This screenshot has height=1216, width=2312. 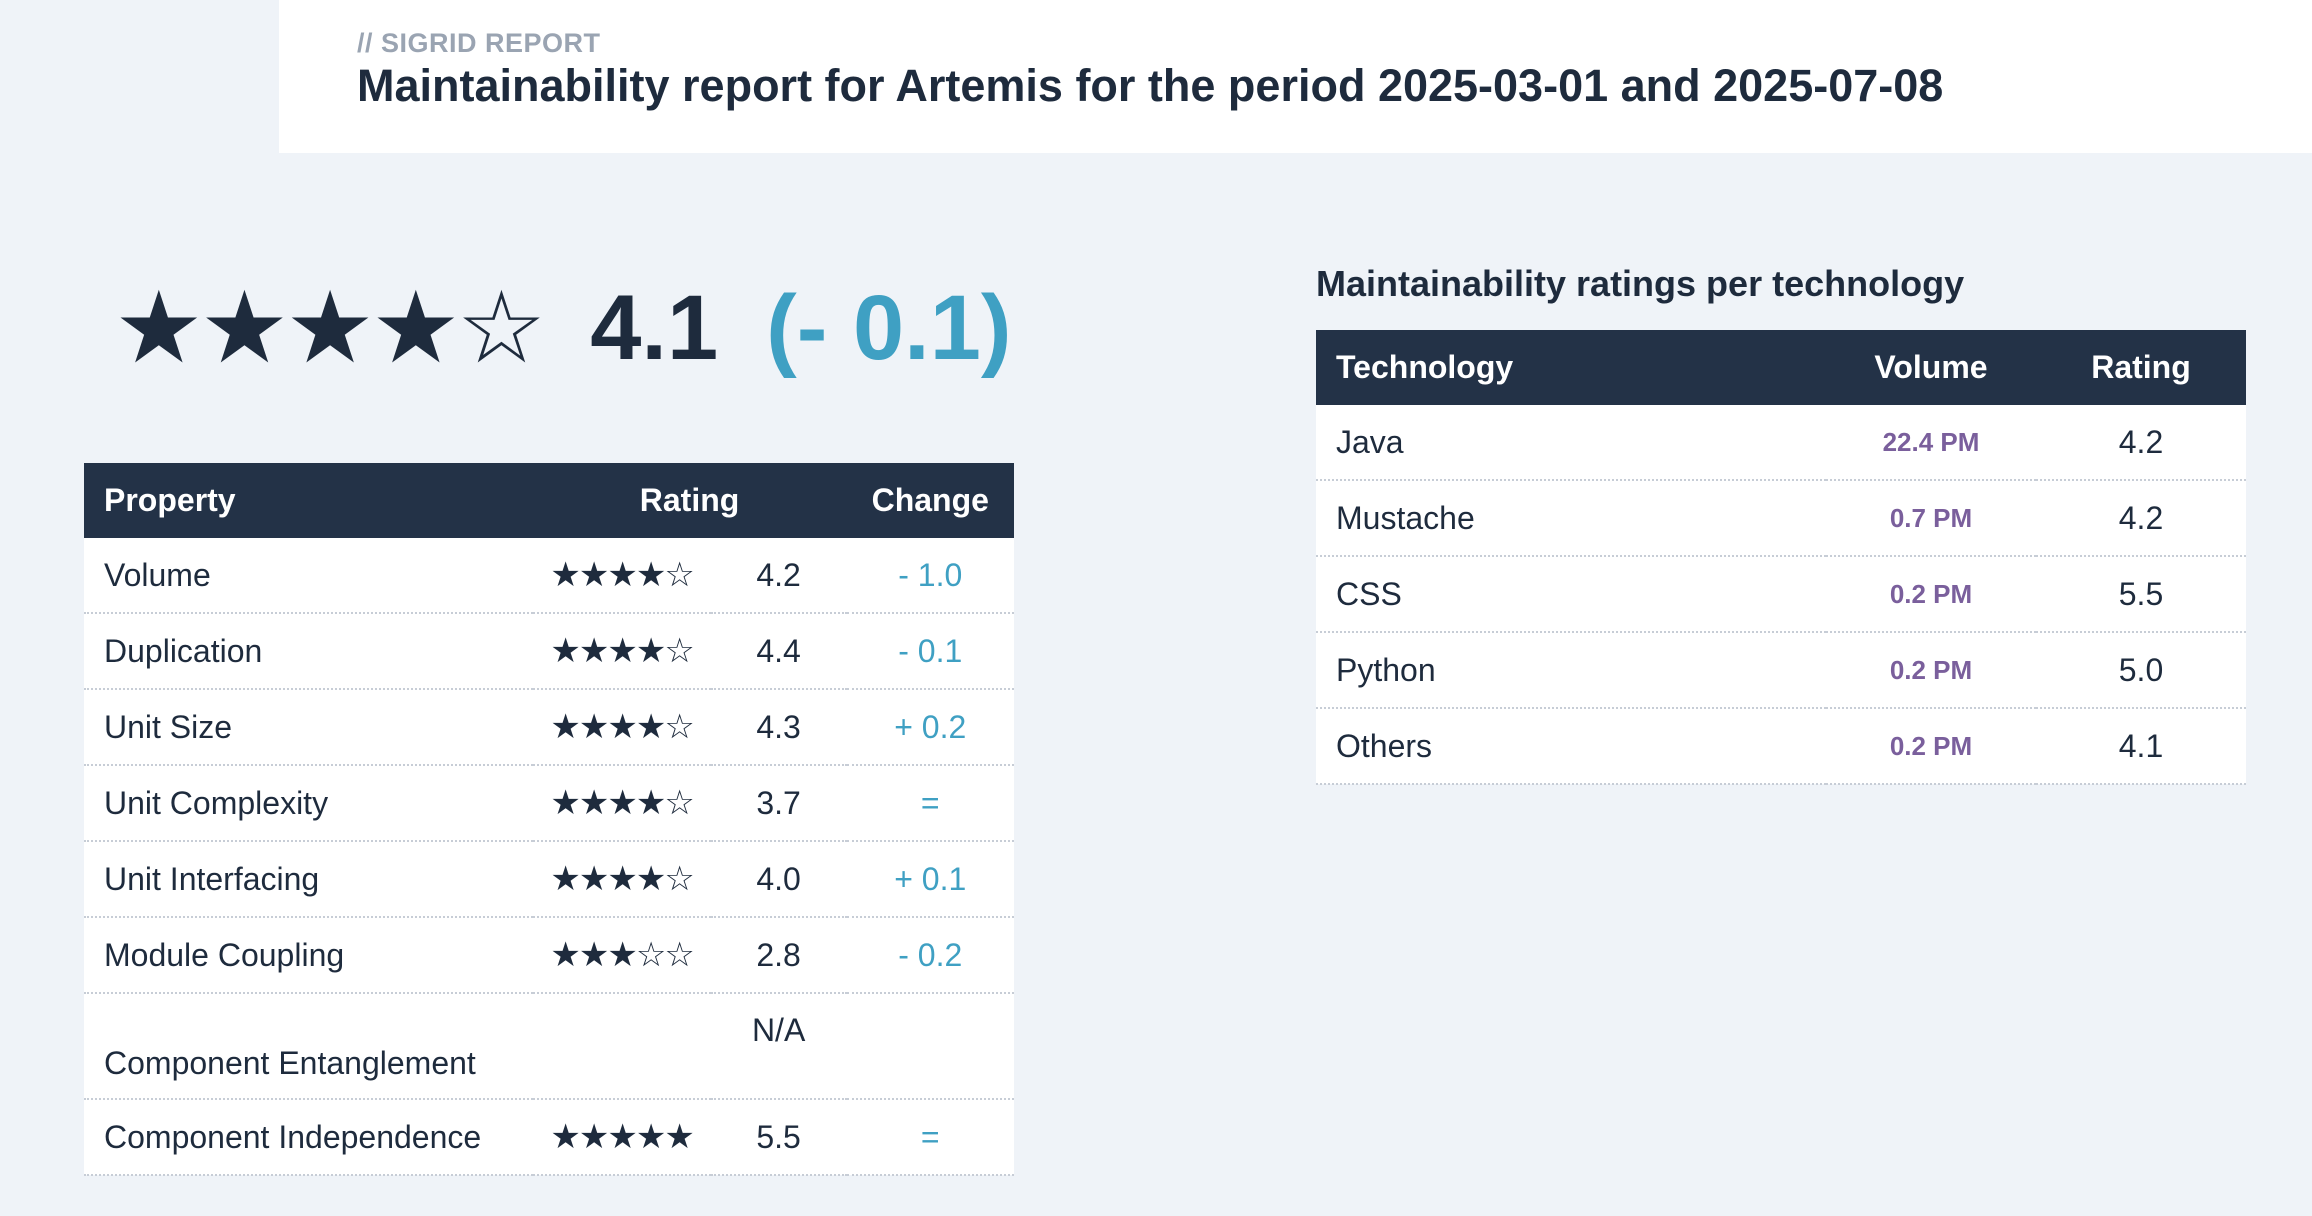 What do you see at coordinates (1571, 594) in the screenshot?
I see `technology-name: CSS` at bounding box center [1571, 594].